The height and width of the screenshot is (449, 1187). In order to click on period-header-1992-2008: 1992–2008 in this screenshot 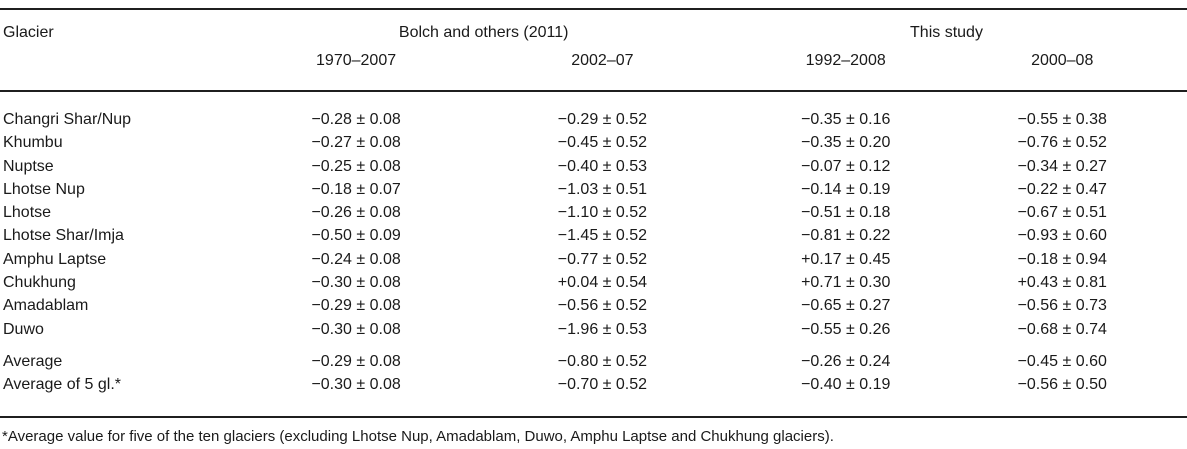, I will do `click(845, 68)`.